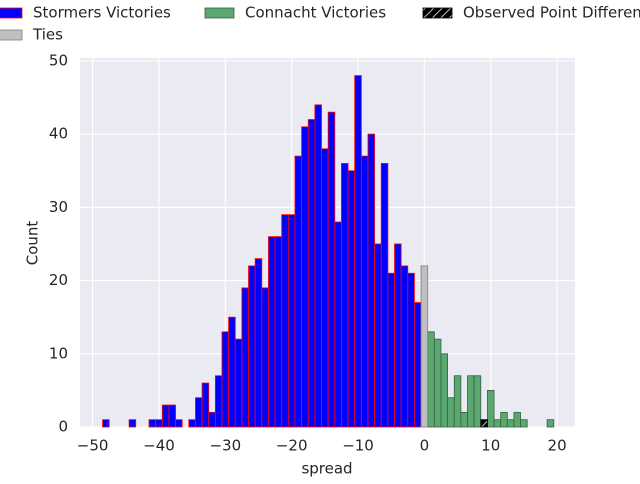 This screenshot has height=484, width=640. What do you see at coordinates (425, 446) in the screenshot?
I see `x-tick-label: 0` at bounding box center [425, 446].